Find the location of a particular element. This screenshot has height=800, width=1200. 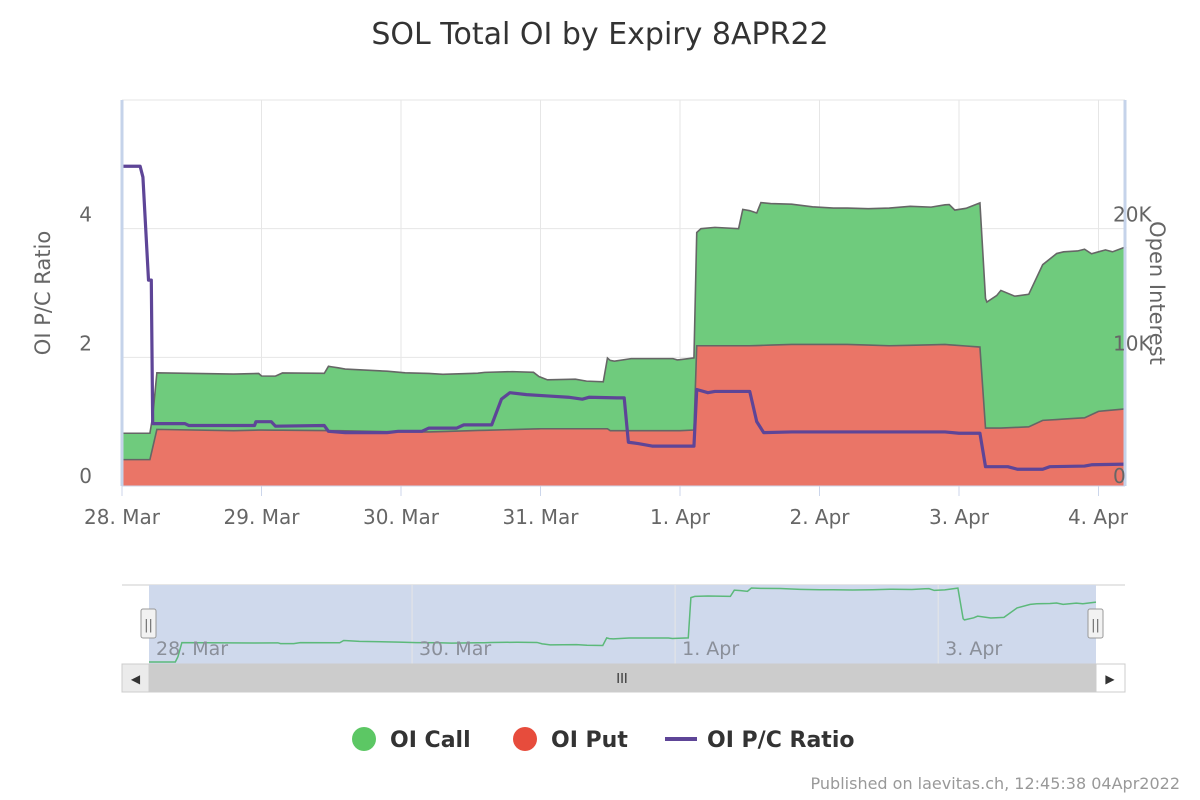

navigator-tick-label: 3. Apr is located at coordinates (973, 649).